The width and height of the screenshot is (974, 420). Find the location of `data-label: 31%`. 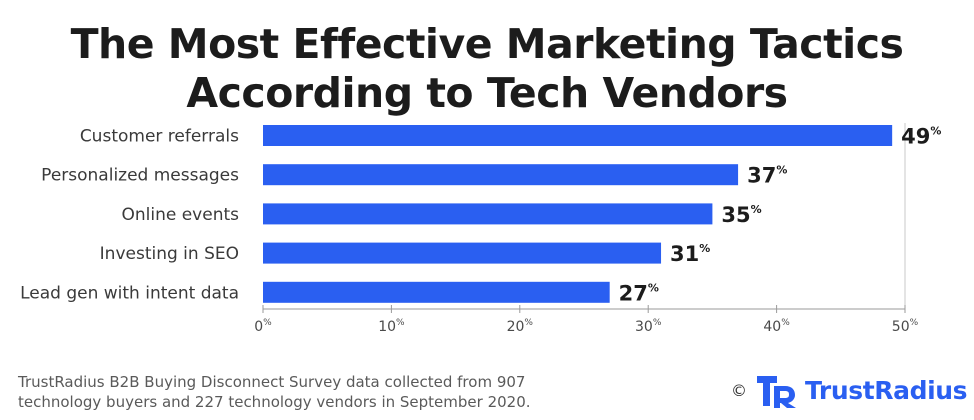

data-label: 31% is located at coordinates (690, 254).